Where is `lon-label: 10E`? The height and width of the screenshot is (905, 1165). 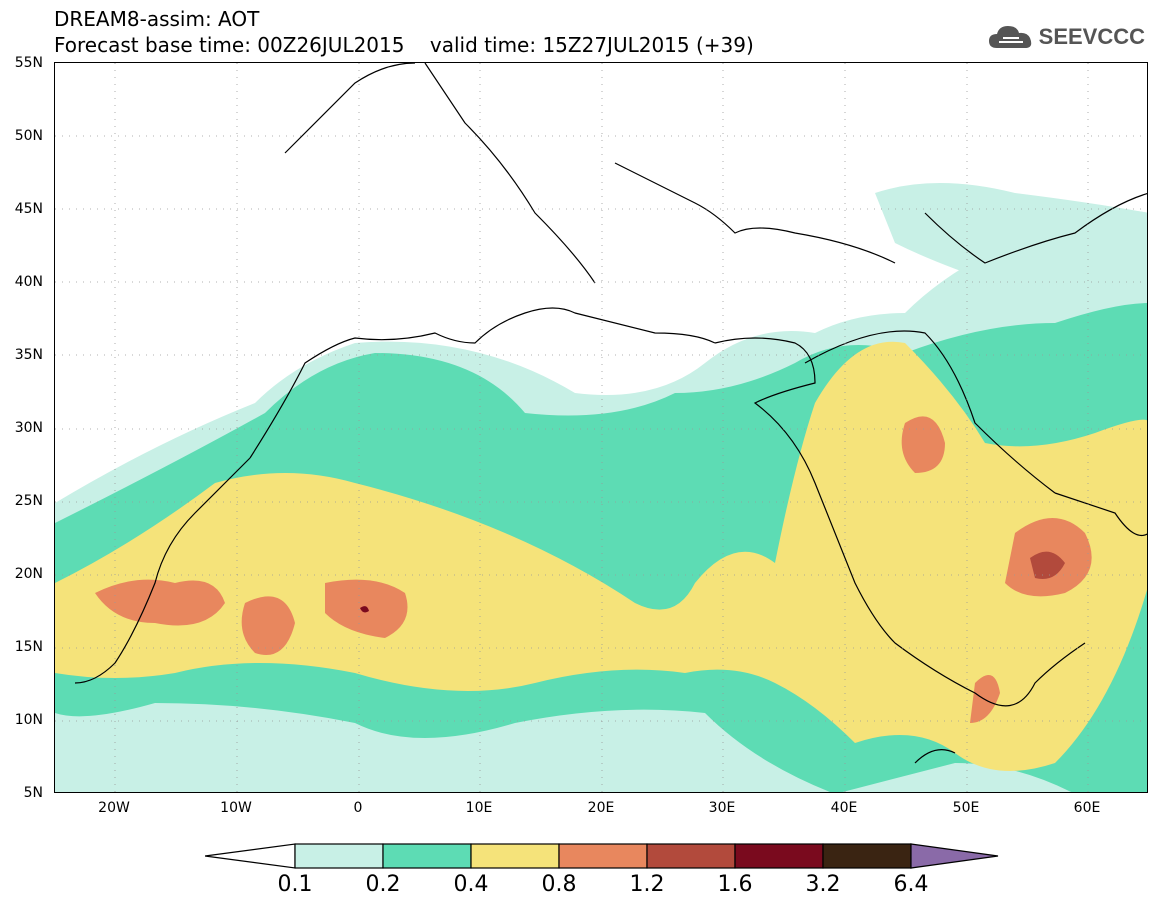 lon-label: 10E is located at coordinates (479, 808).